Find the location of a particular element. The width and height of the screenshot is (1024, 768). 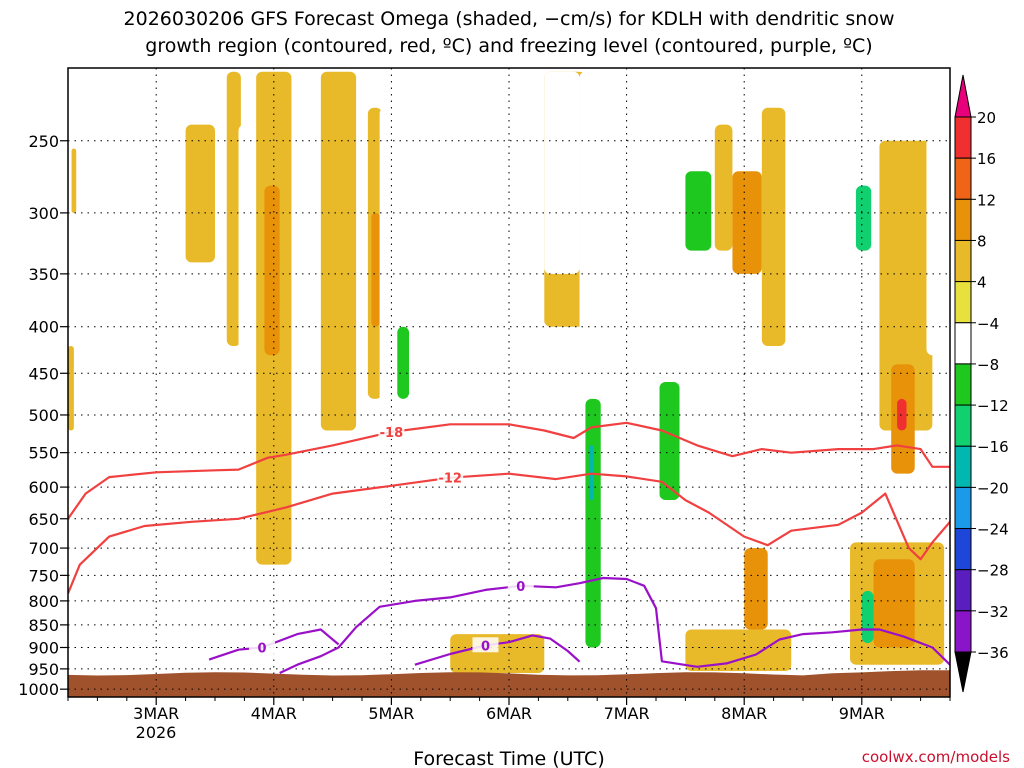

y-tick-label: 600 is located at coordinates (43, 487).